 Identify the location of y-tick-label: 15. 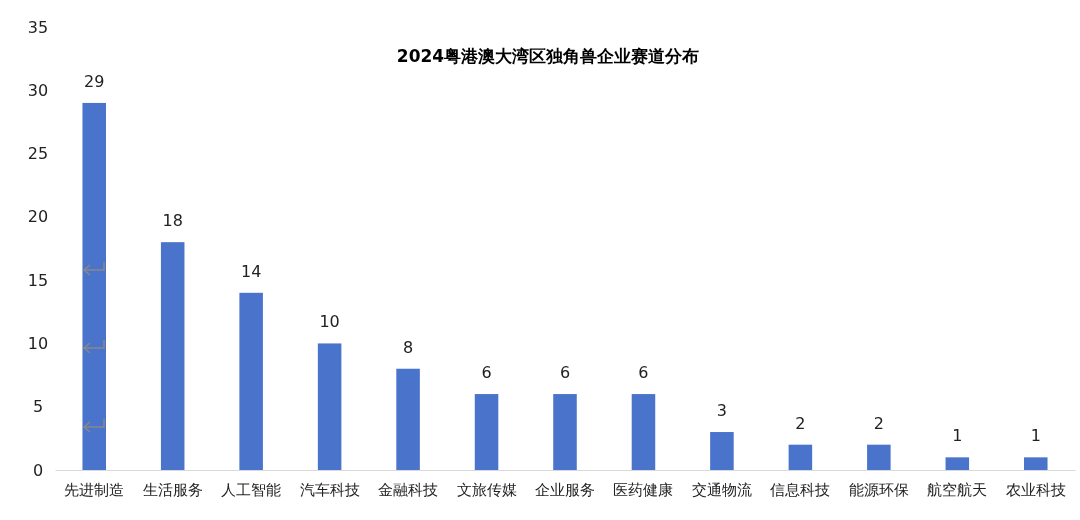
(38, 280).